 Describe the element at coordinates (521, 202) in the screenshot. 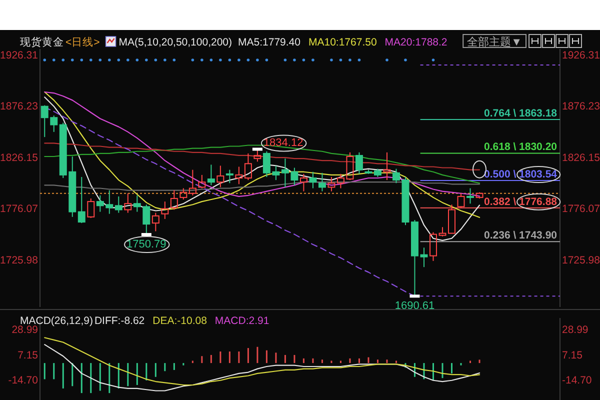

I see `ref-line-label: 0.382 \ 1776.88` at that location.